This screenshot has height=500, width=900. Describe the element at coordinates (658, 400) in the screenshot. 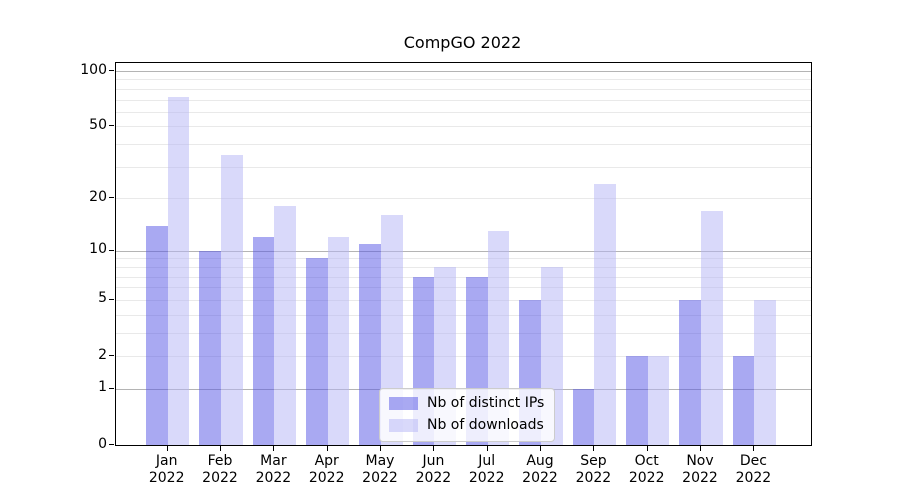

I see `bar-oct-series1` at that location.